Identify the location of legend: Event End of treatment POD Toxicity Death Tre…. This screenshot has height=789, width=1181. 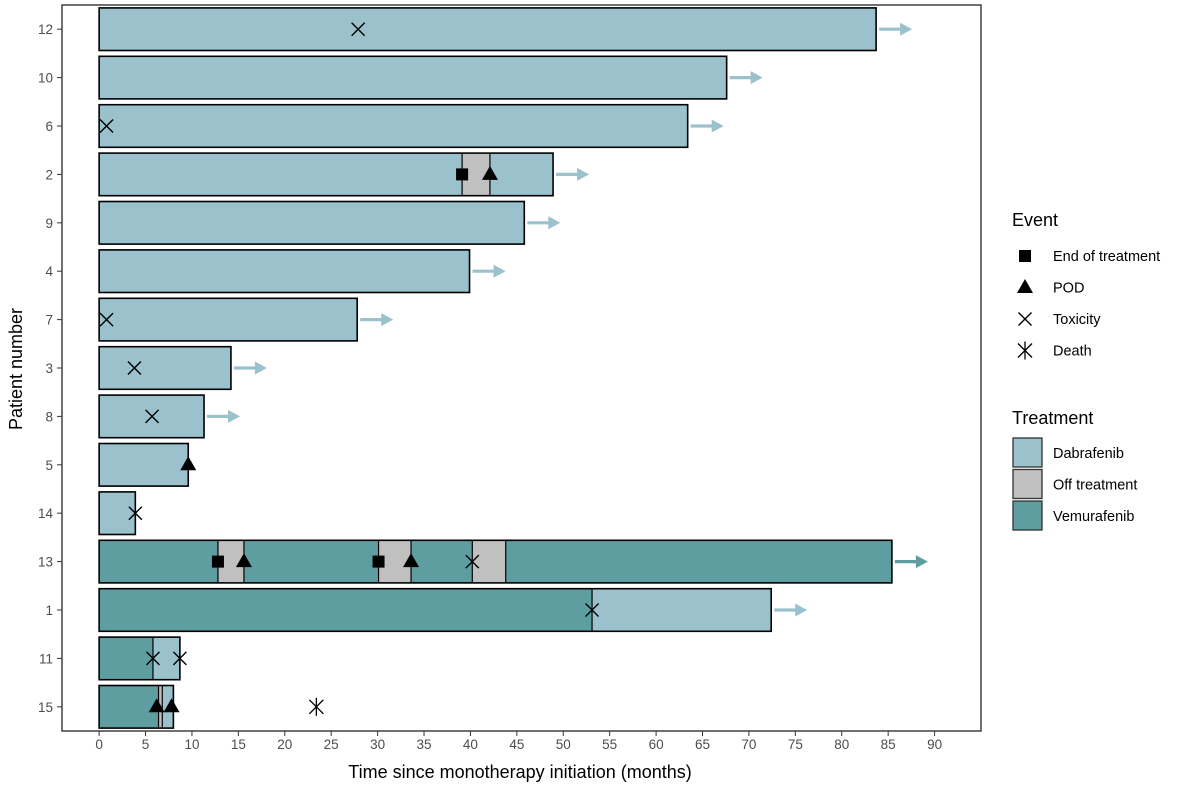
(1086, 370).